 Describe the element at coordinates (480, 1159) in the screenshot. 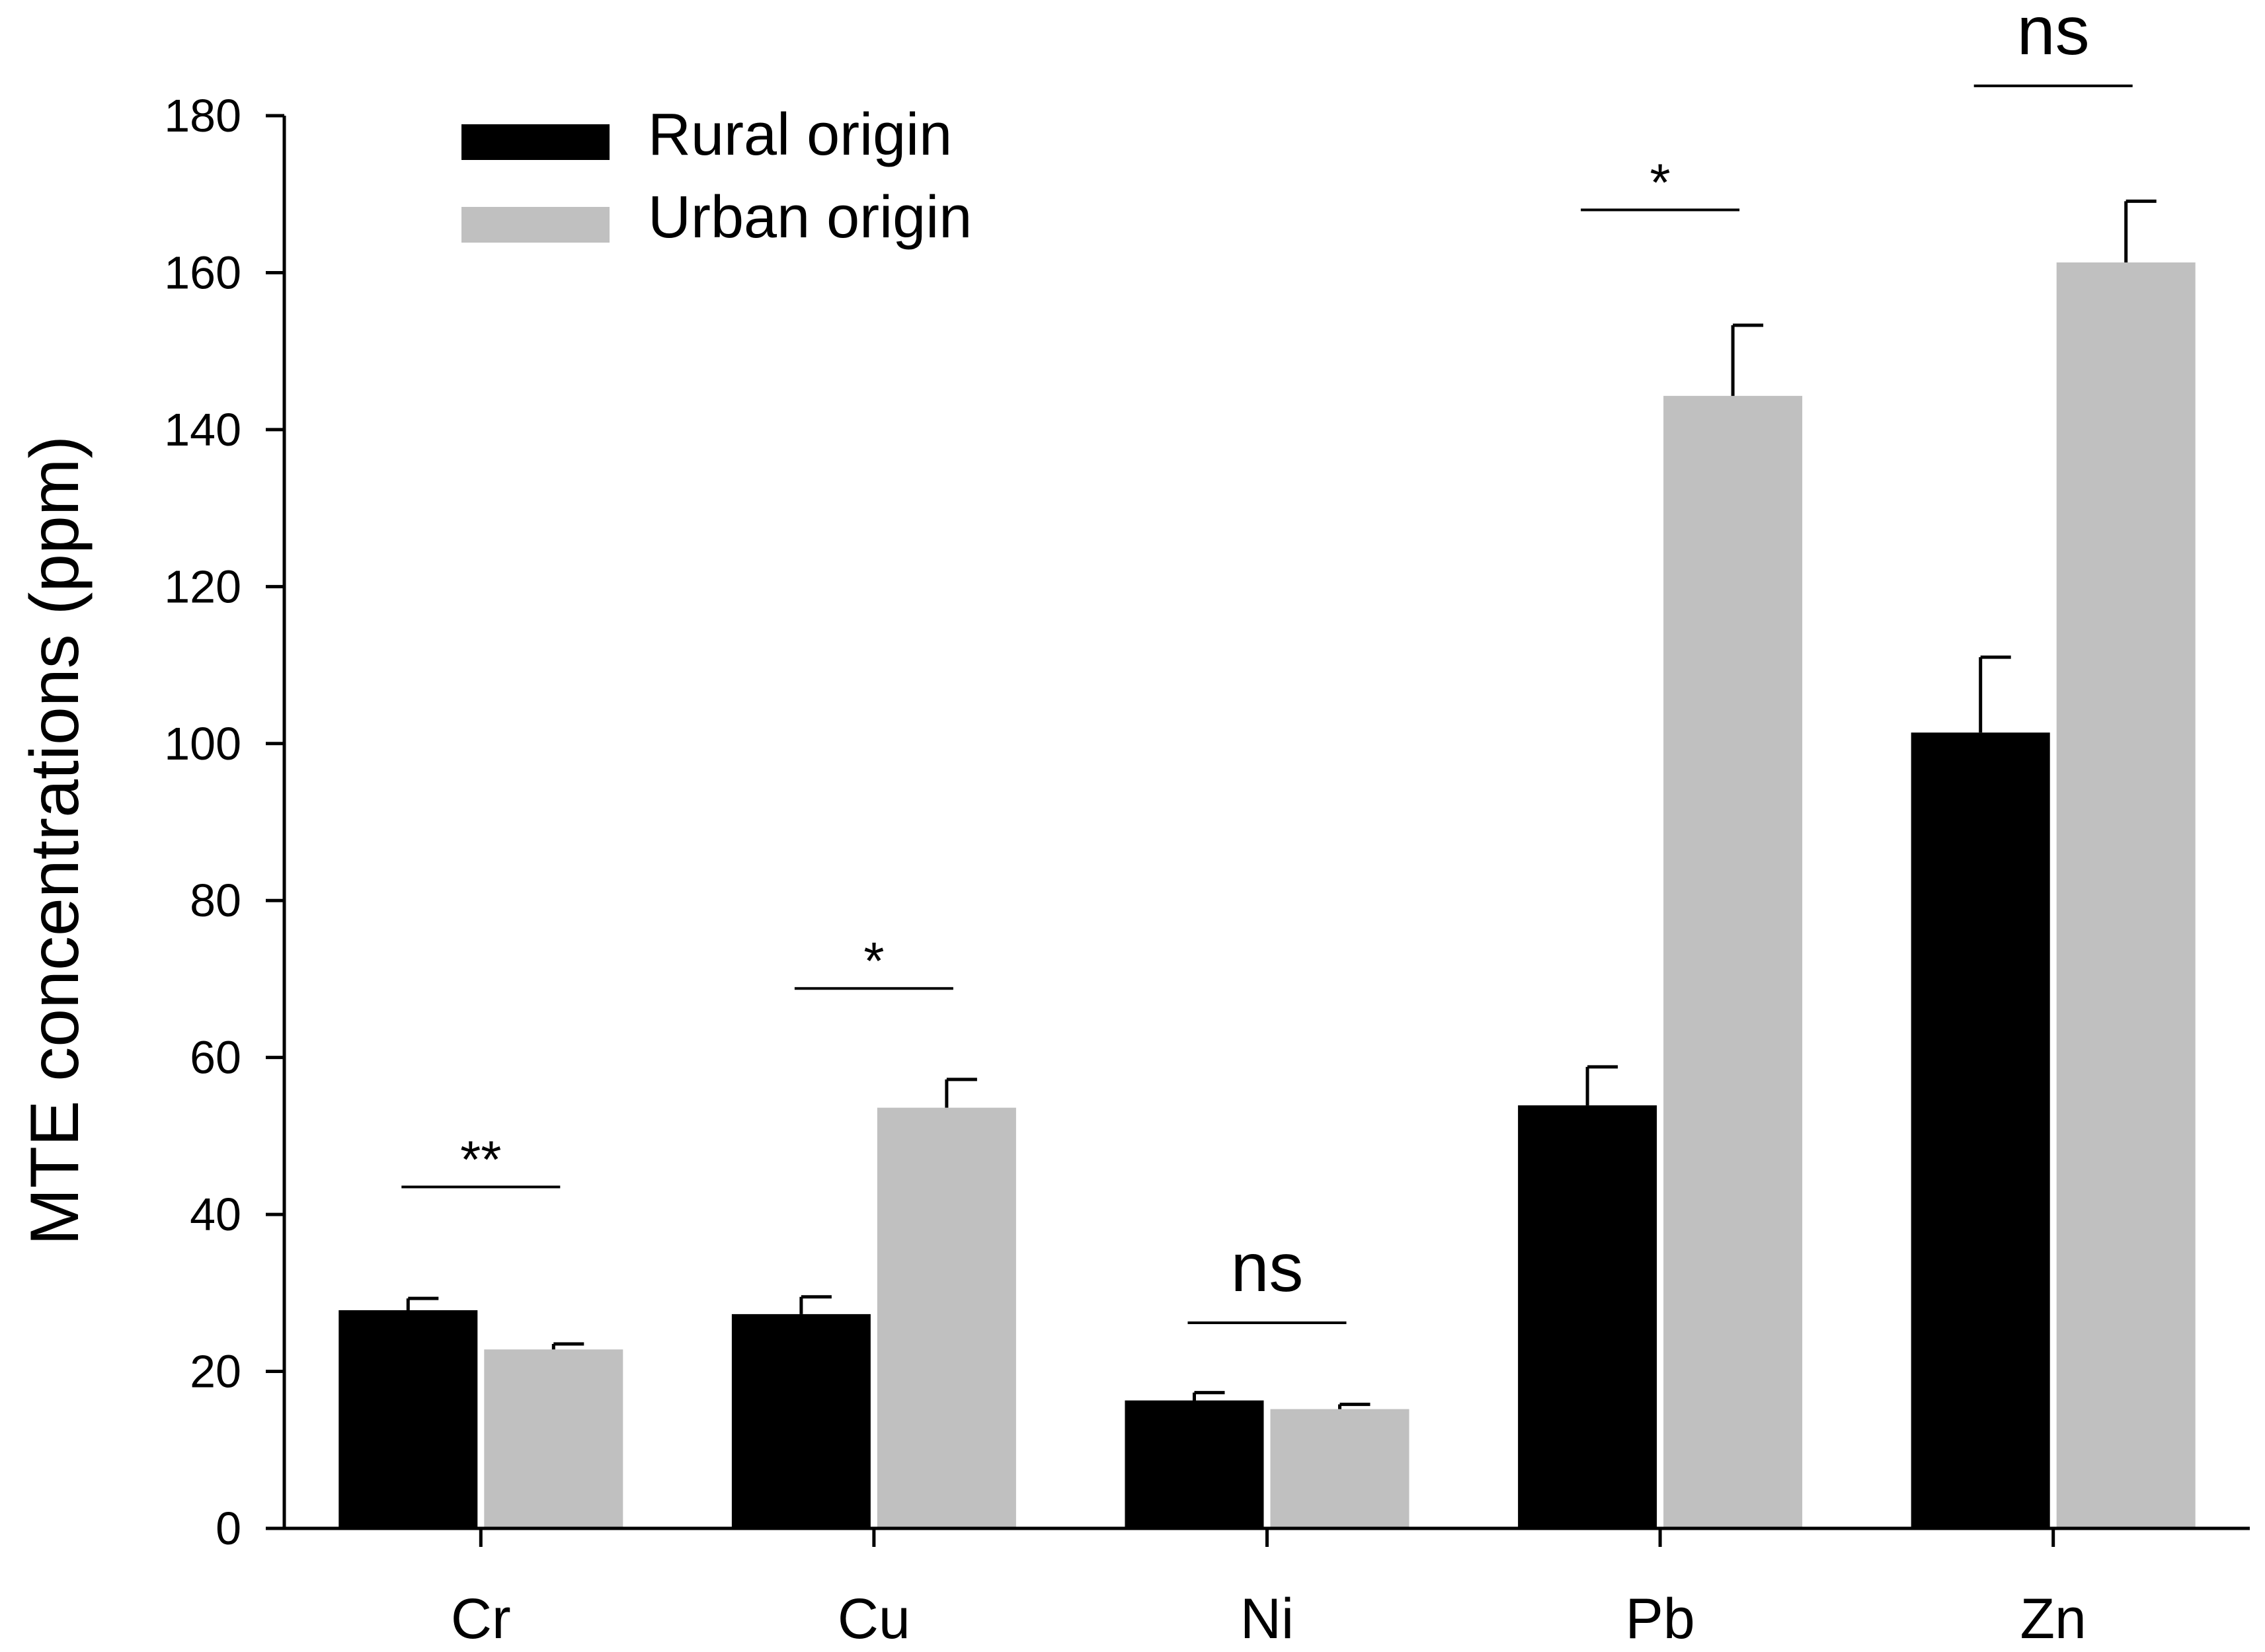

I see `significance-label: **` at that location.